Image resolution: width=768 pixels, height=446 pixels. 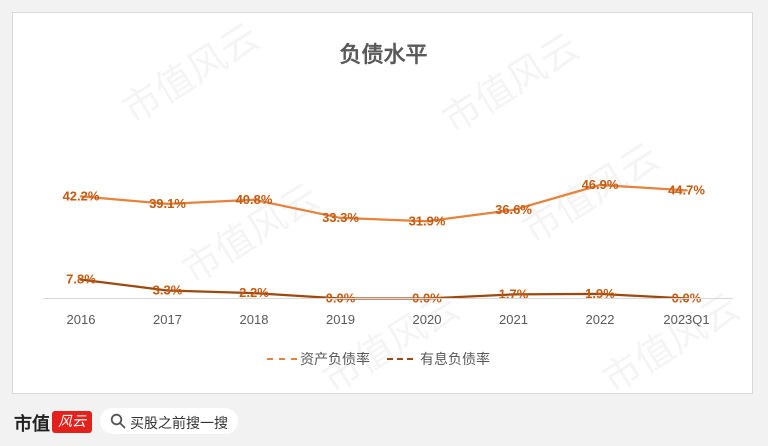 I want to click on data-label: 3.3%, so click(x=168, y=290).